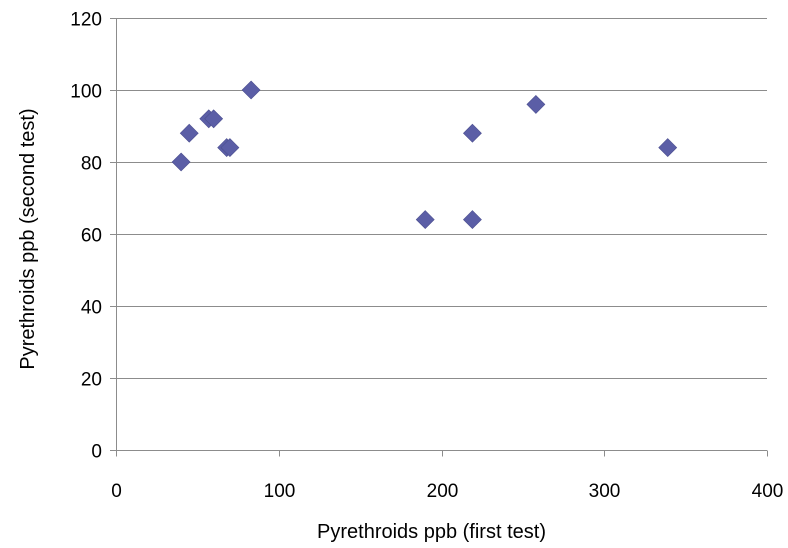 The height and width of the screenshot is (548, 788). What do you see at coordinates (86, 20) in the screenshot?
I see `y-tick-label: 120` at bounding box center [86, 20].